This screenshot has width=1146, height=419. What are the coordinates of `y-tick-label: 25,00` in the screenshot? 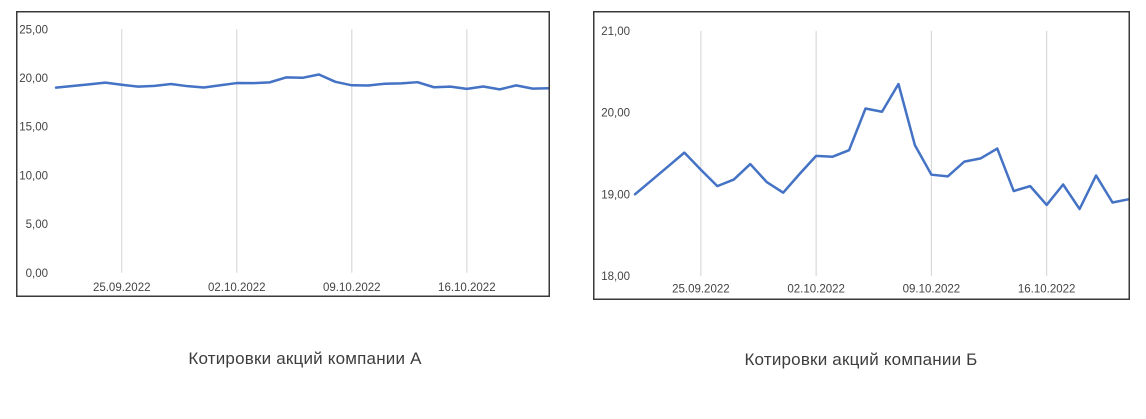 It's located at (33, 30).